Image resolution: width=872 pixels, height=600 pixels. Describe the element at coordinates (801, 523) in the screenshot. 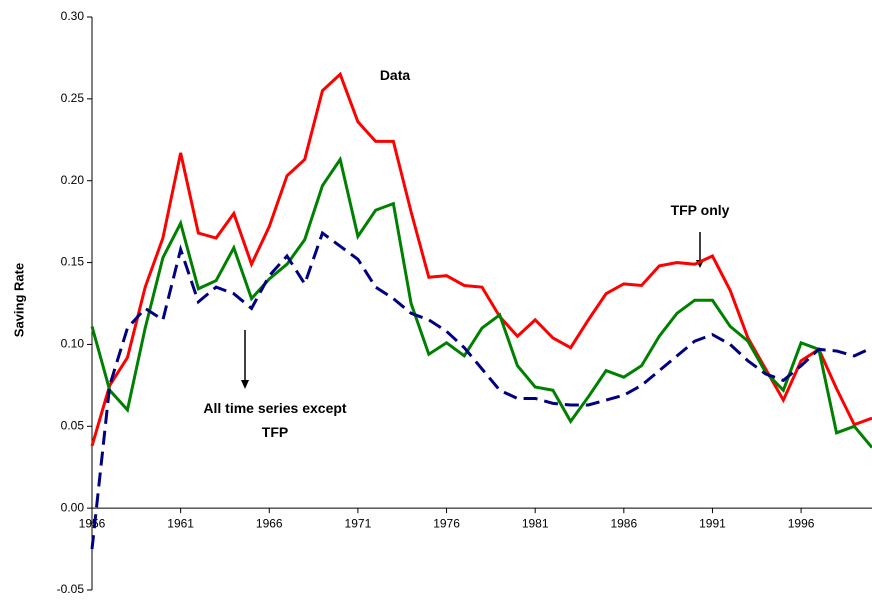

I see `x-tick-label: 1996` at that location.